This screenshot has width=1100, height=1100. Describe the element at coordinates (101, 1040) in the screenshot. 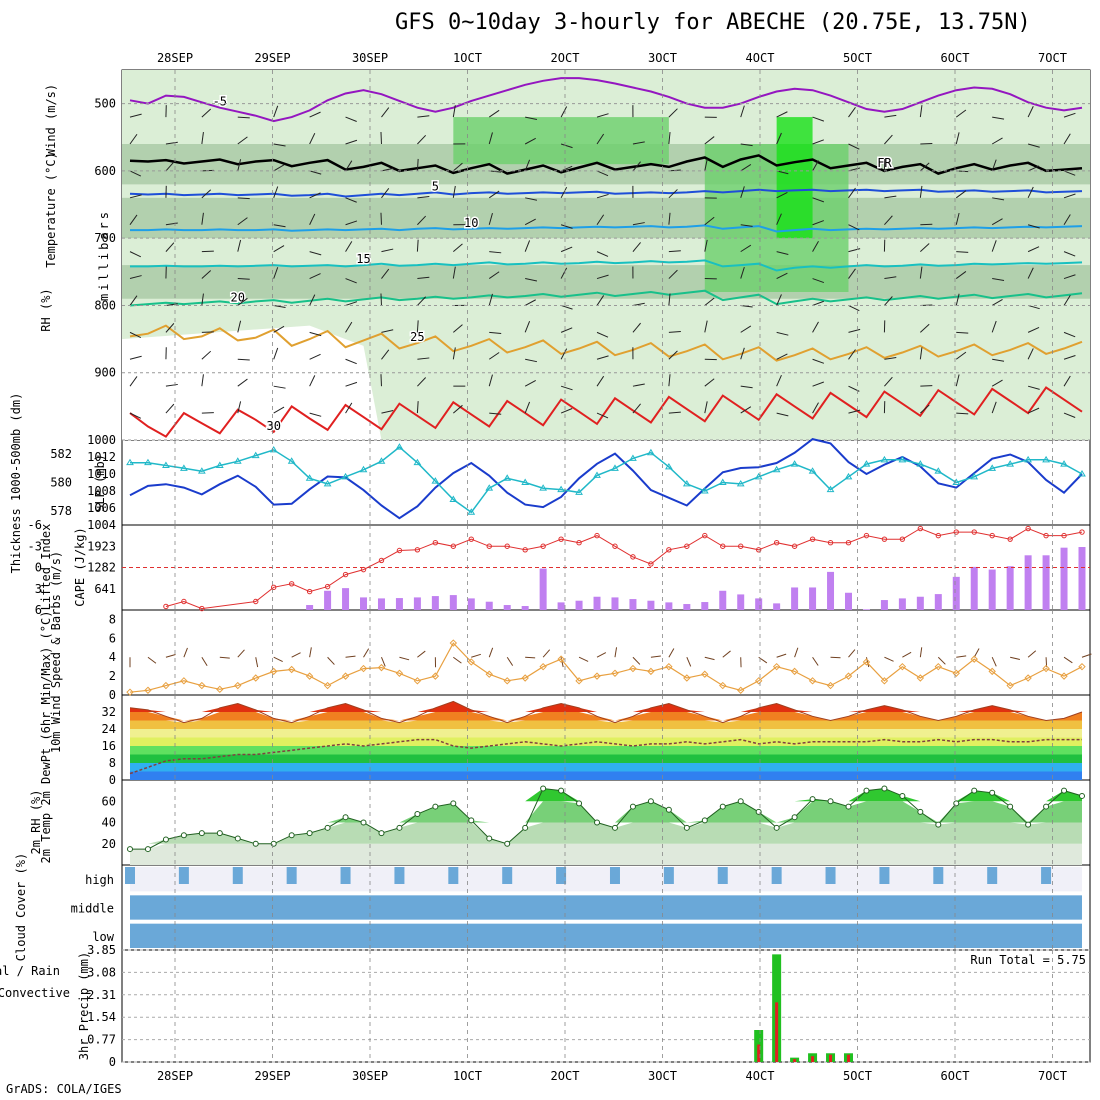

I see `precip-tick: 0.77` at that location.